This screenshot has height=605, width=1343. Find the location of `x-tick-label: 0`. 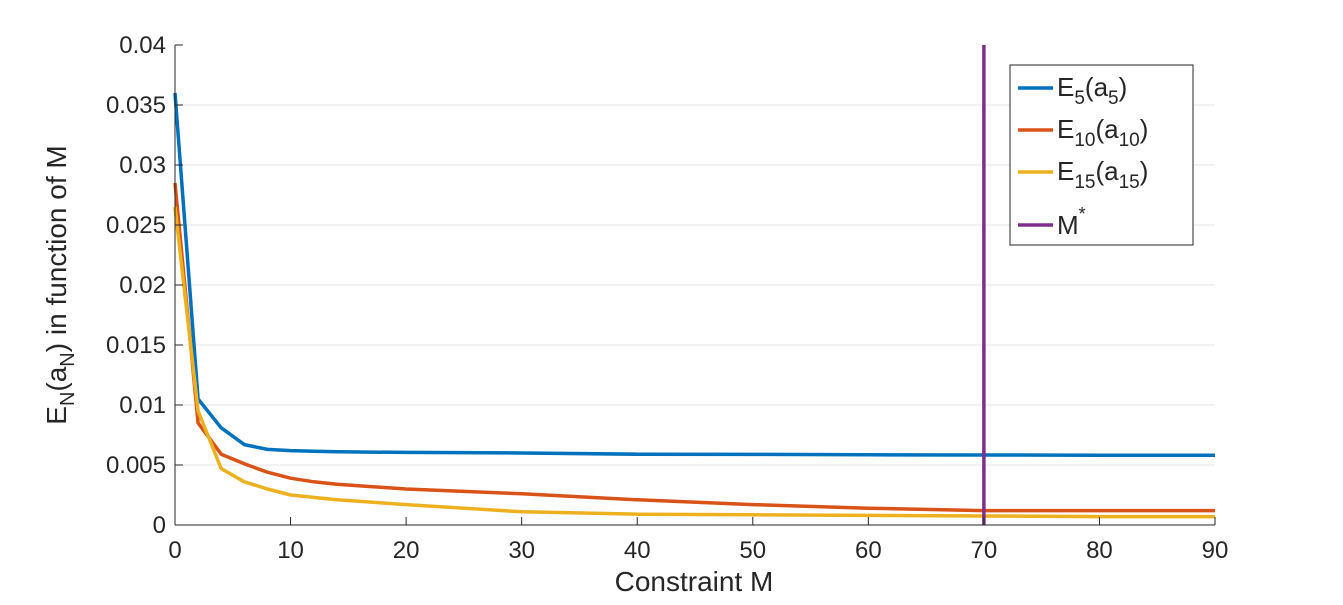

x-tick-label: 0 is located at coordinates (174, 550).